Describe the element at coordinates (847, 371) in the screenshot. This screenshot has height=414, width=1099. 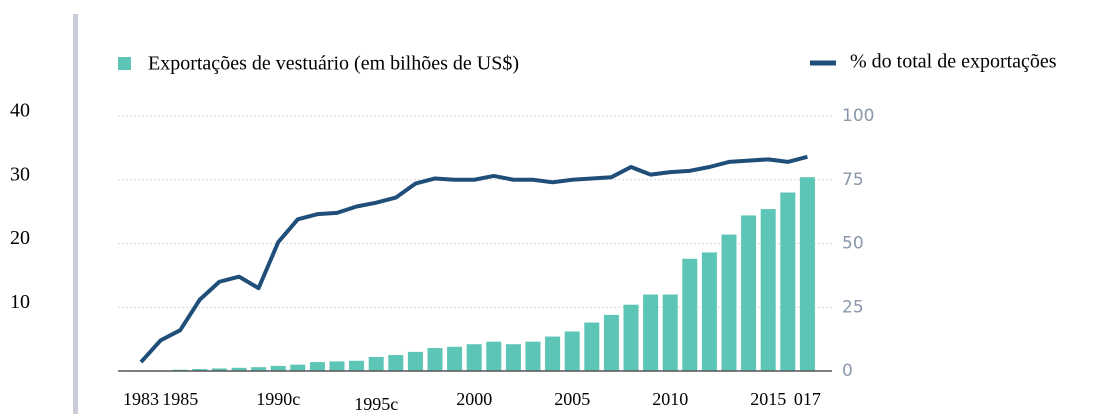
I see `y2-tick-label: 0` at that location.